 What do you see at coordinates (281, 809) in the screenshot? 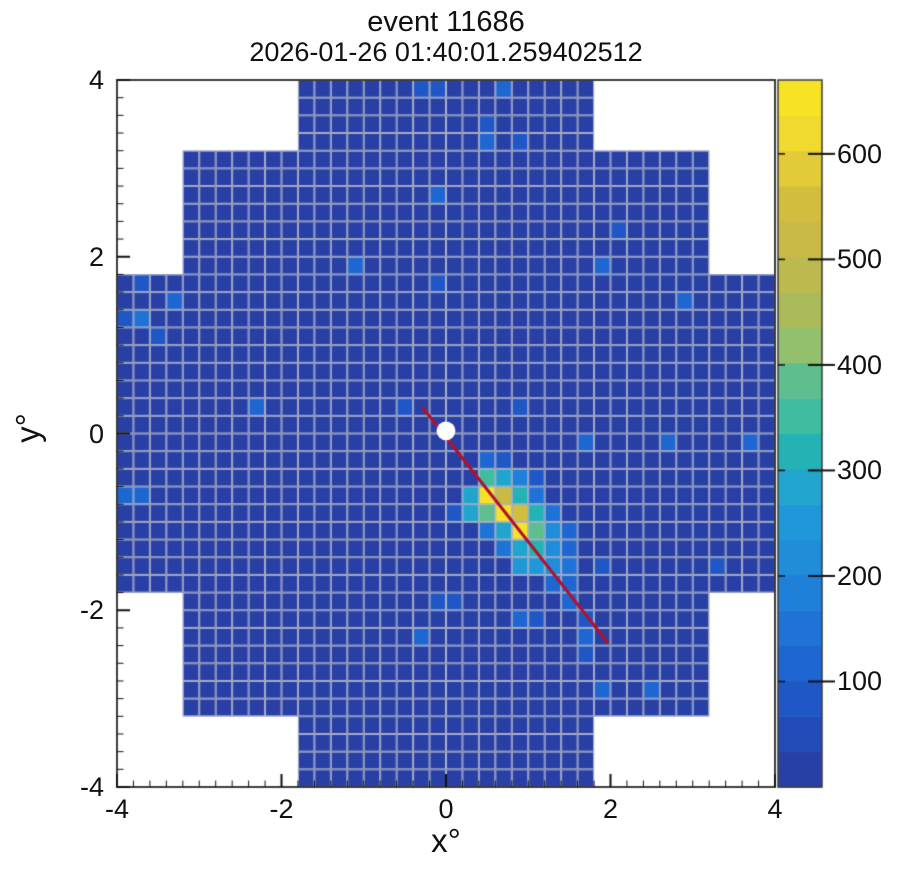
I see `x-tick-label: -2` at bounding box center [281, 809].